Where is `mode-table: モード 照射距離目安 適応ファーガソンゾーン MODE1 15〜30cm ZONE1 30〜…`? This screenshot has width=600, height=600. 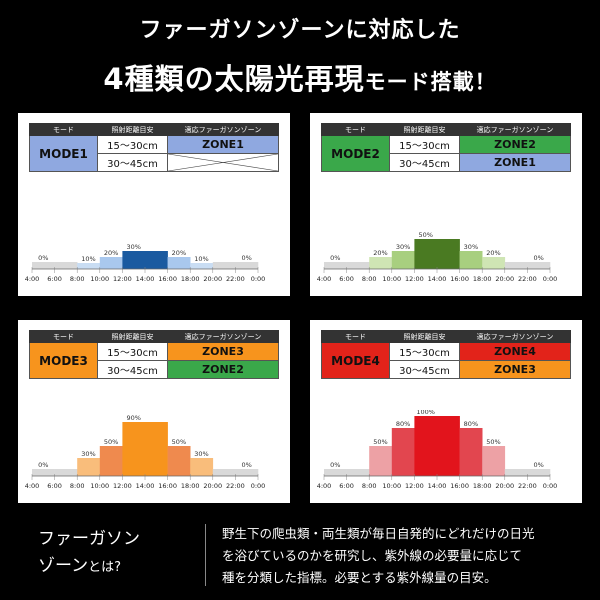
mode-table: モード 照射距離目安 適応ファーガソンゾーン MODE1 15〜30cm ZONE1 30〜… is located at coordinates (154, 147).